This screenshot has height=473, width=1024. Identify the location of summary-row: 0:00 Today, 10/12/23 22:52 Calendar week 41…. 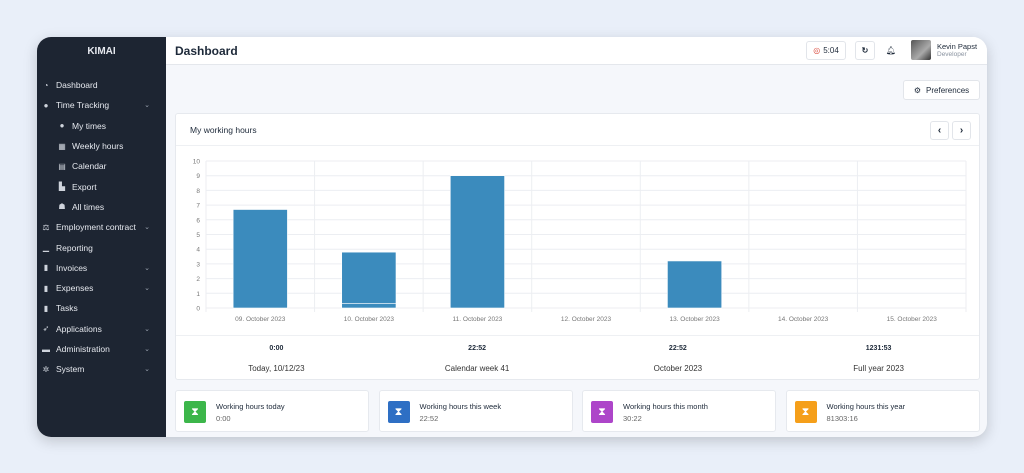
(577, 358).